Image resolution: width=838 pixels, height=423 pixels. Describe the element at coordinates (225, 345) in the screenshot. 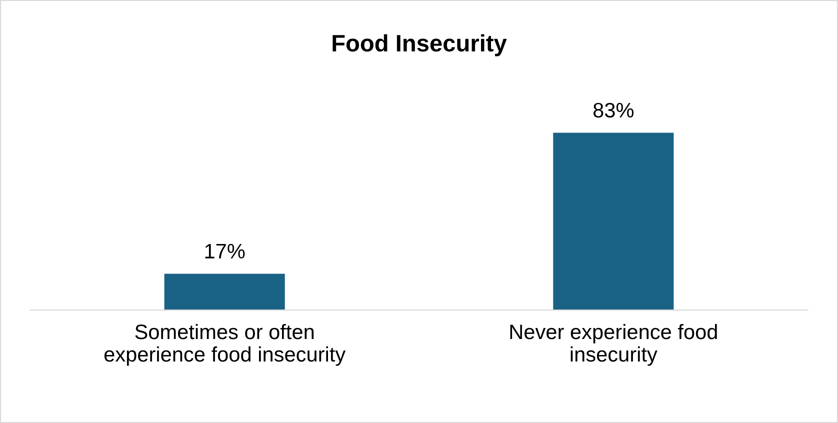

I see `x-tick-label: Sometimes or often experience food insecurity` at that location.